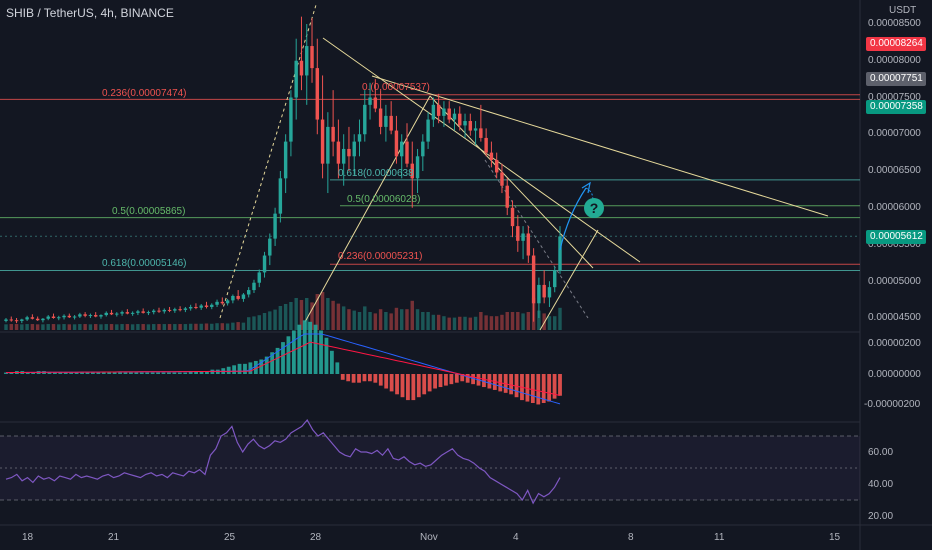  I want to click on rsi-line, so click(283, 461).